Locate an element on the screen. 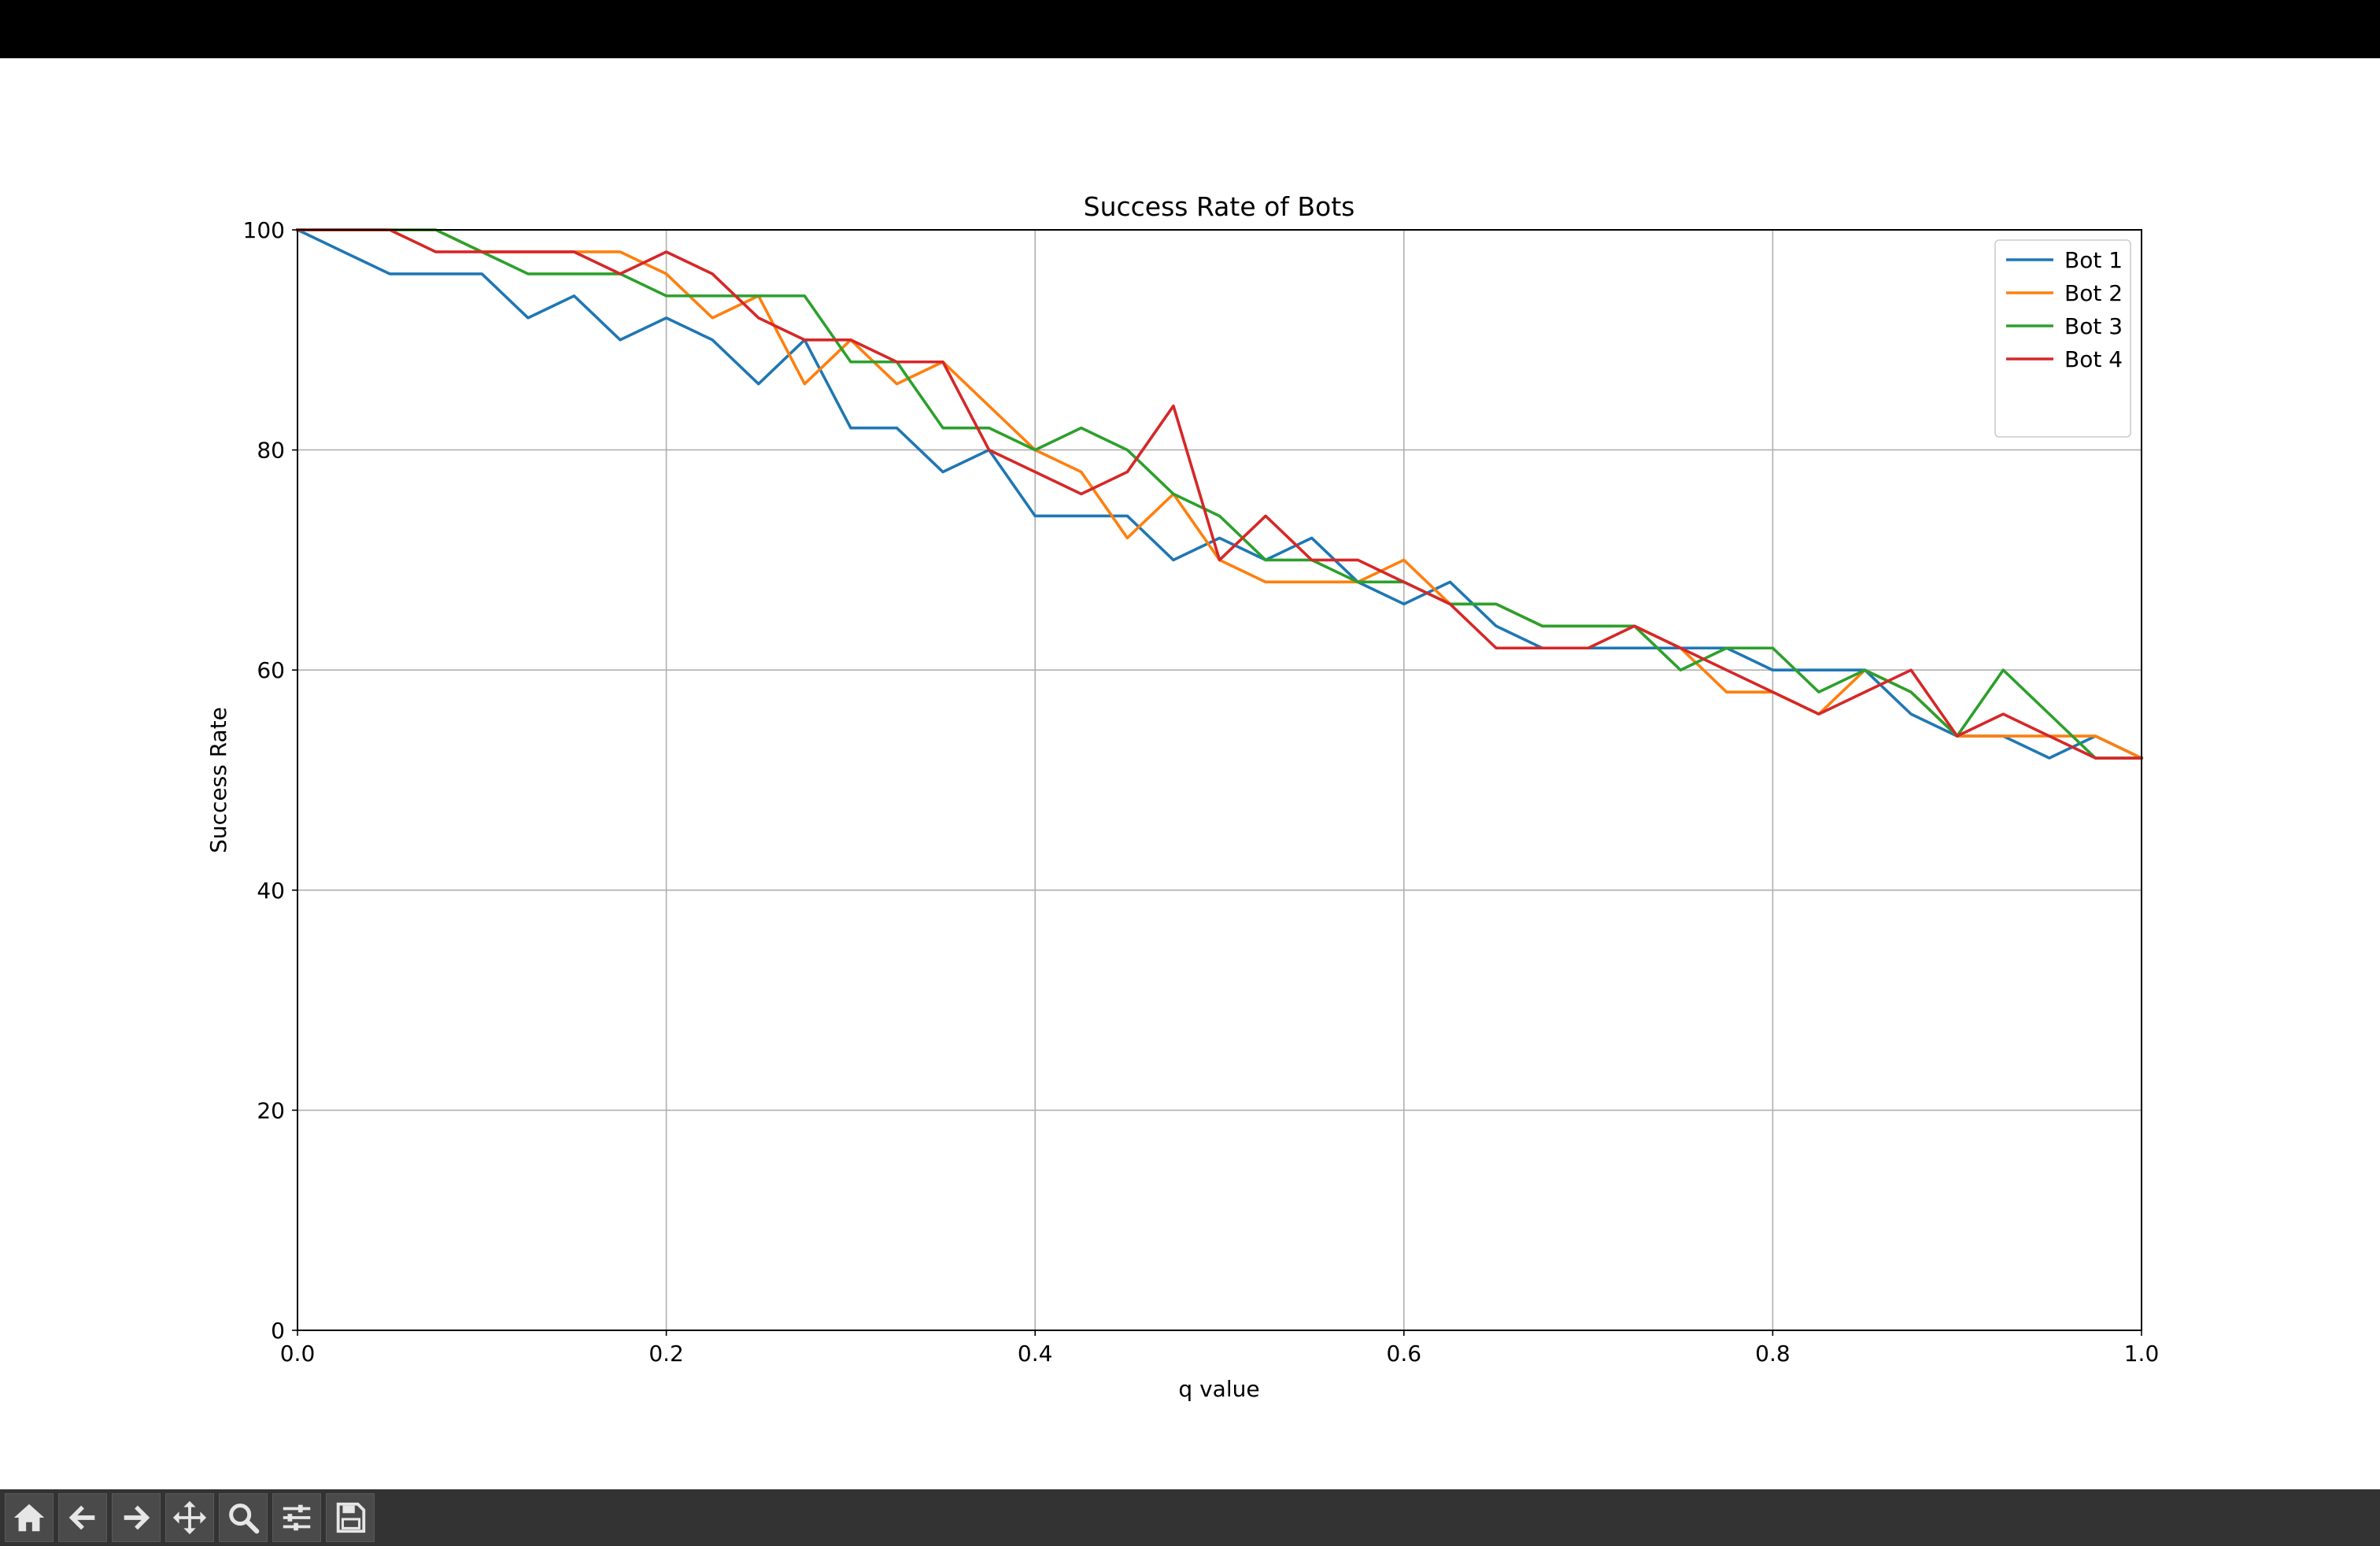  x-tick-label: 0.2 is located at coordinates (666, 1354).